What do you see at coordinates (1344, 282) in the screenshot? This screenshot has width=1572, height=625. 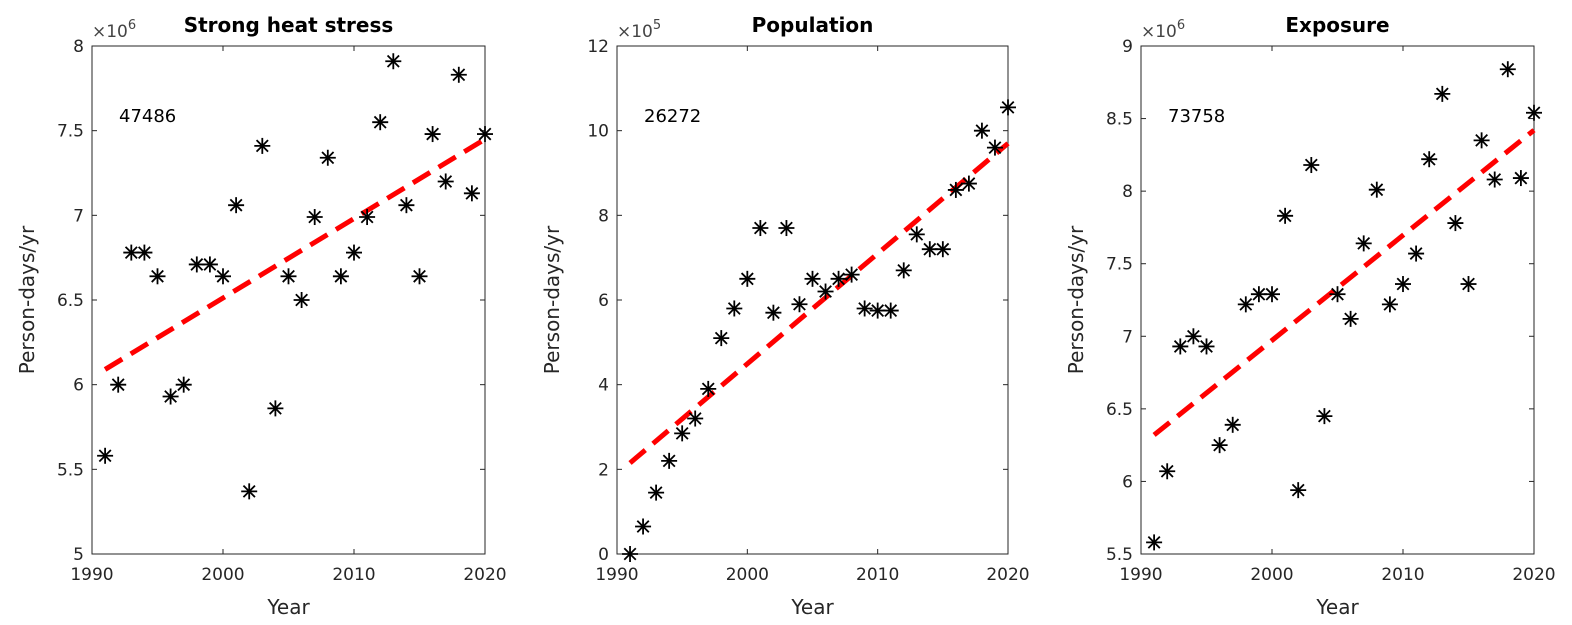 I see `trend-line` at bounding box center [1344, 282].